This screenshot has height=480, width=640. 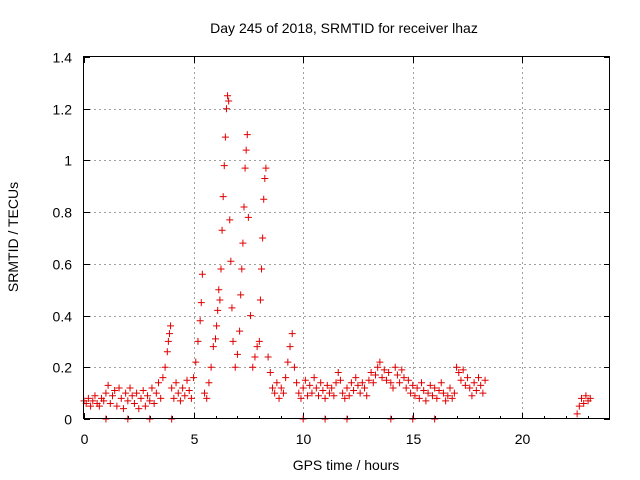 What do you see at coordinates (63, 110) in the screenshot?
I see `y-tick-label: 1.2` at bounding box center [63, 110].